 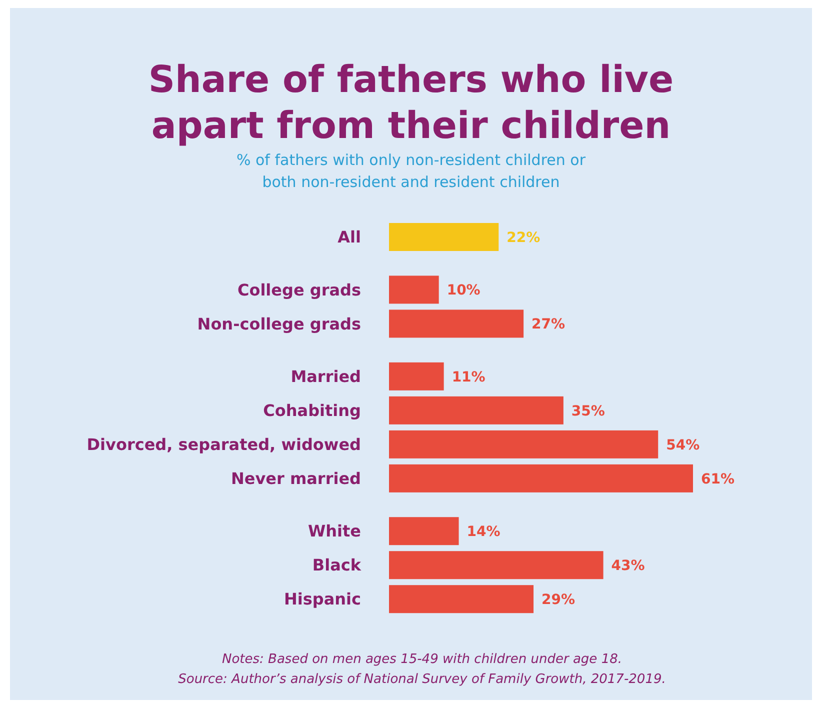 I want to click on y-tick-label: Hispanic, so click(x=322, y=599).